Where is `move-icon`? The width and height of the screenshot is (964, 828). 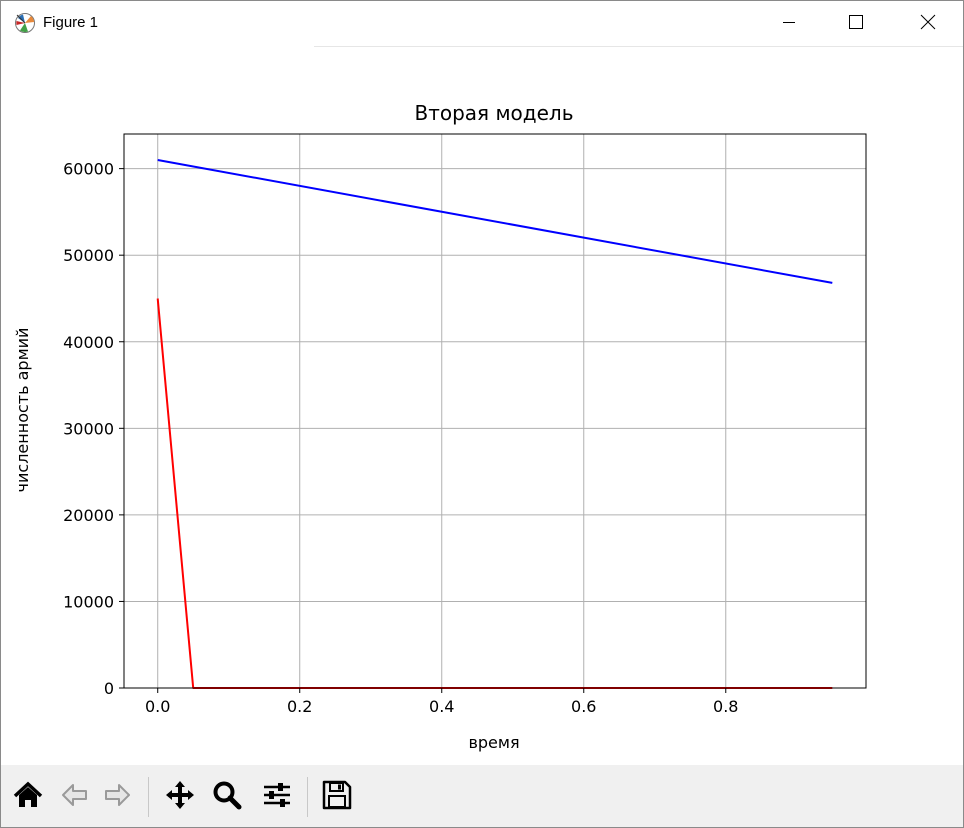
move-icon is located at coordinates (180, 797).